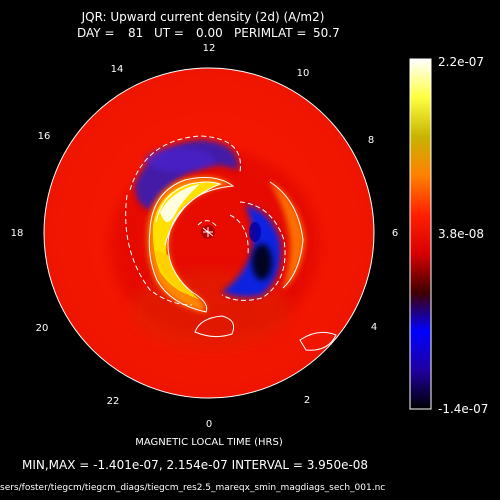 This screenshot has width=500, height=500. I want to click on chart-subtitle: DAY = 81 UT = 0.00 PERIMLAT = 50.7, so click(208, 33).